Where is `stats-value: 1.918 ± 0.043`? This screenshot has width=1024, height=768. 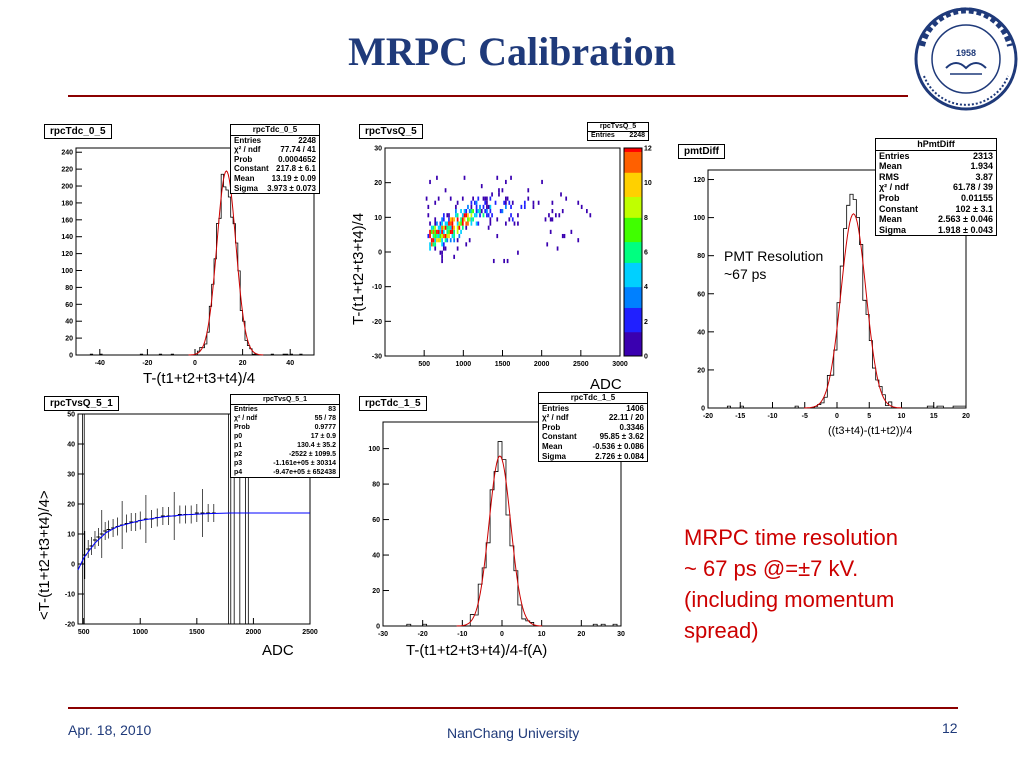 stats-value: 1.918 ± 0.043 is located at coordinates (965, 229).